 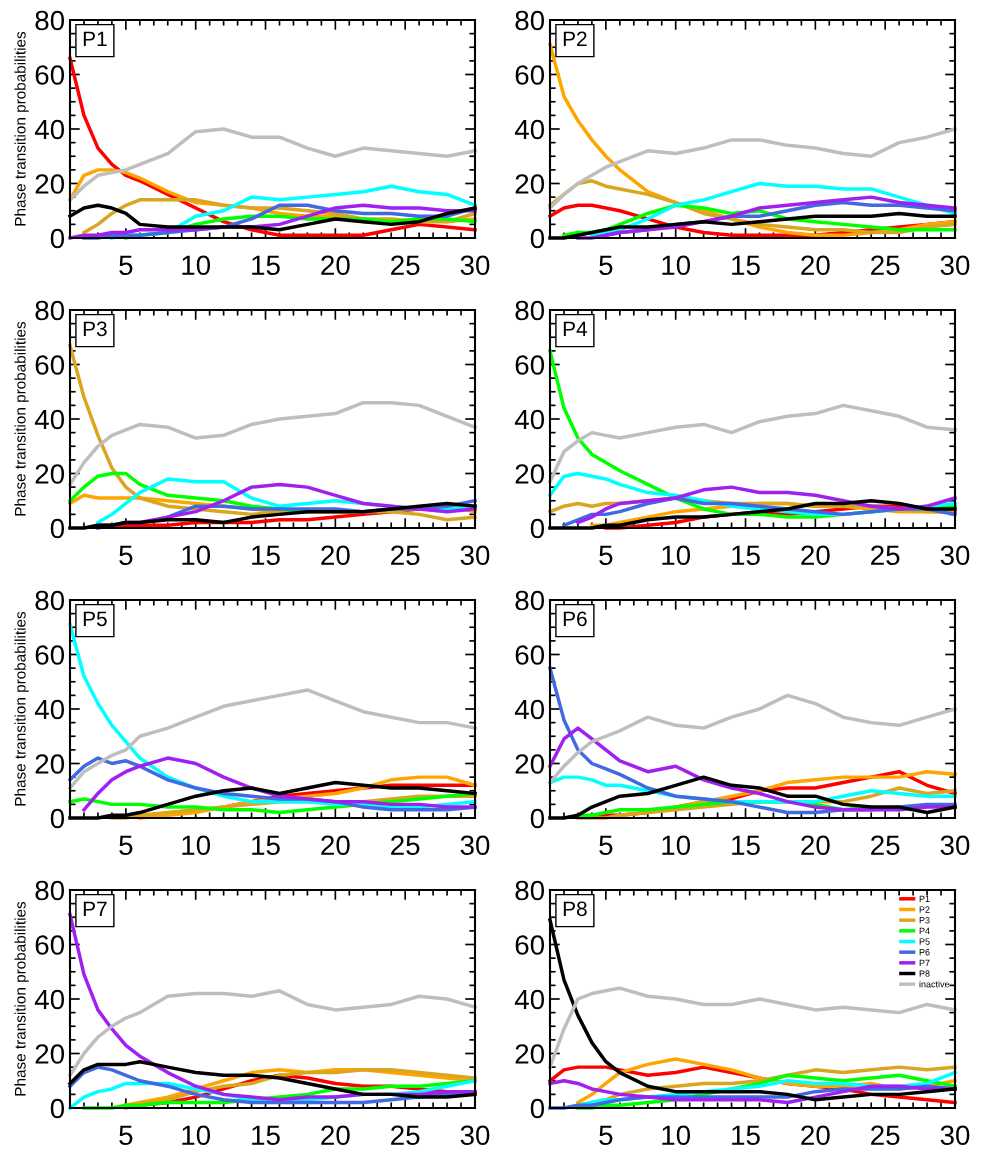 What do you see at coordinates (924, 930) in the screenshot?
I see `legend-label: P4` at bounding box center [924, 930].